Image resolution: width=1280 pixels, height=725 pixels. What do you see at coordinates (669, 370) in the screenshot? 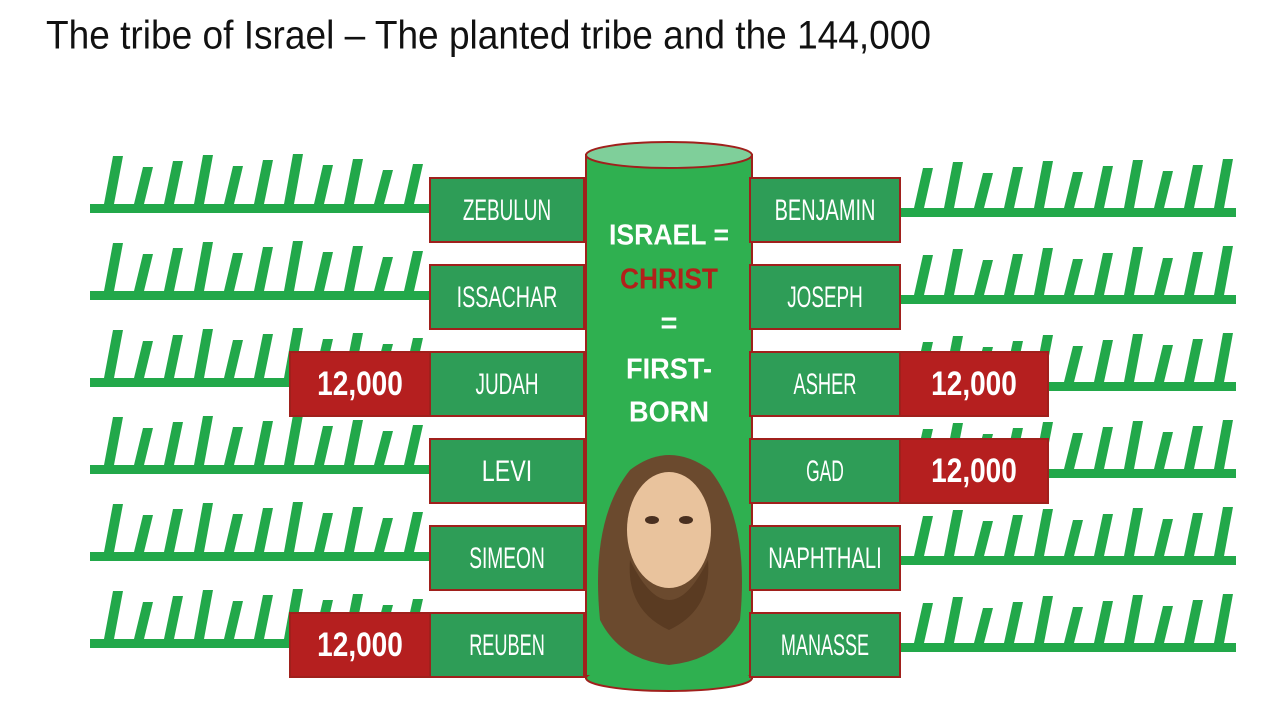
I see `center-text: FIRST-` at bounding box center [669, 370].